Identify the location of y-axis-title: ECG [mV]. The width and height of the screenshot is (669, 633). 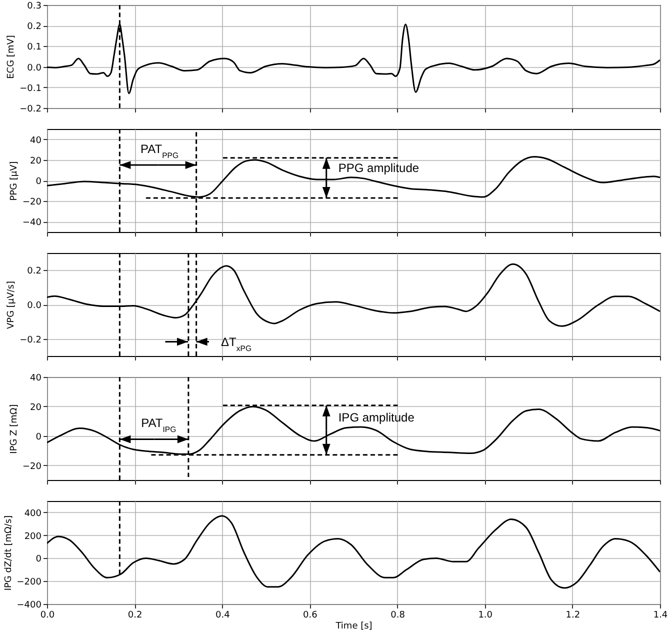
(11, 57).